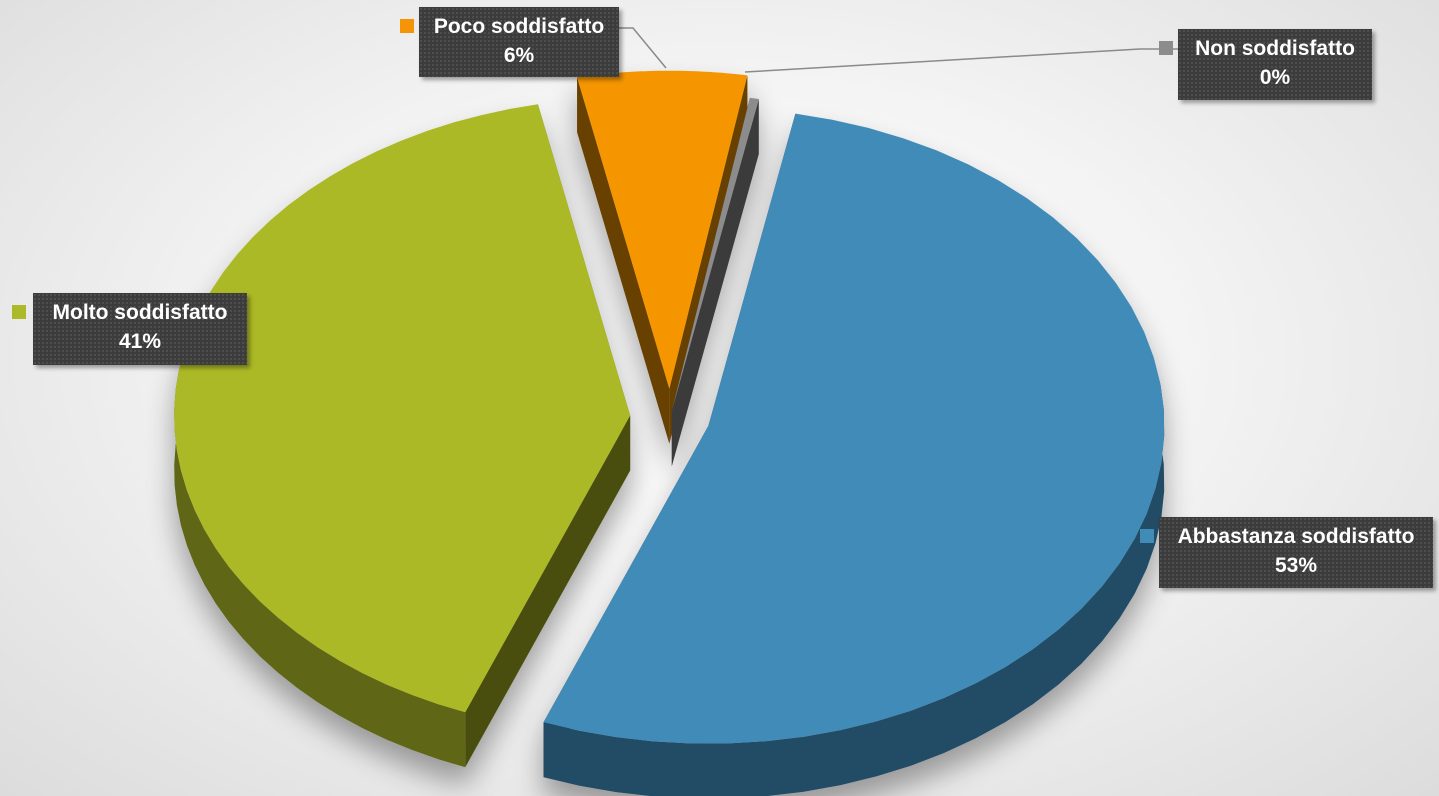 This screenshot has height=796, width=1439. I want to click on data-label-non-soddisfatto-name: Non soddisfatto, so click(1275, 48).